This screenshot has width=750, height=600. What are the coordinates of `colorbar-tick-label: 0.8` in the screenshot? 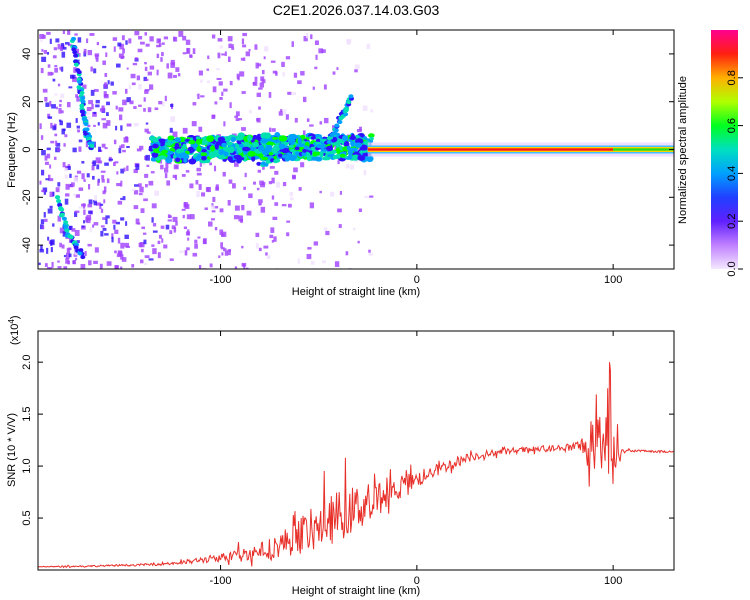 It's located at (732, 77).